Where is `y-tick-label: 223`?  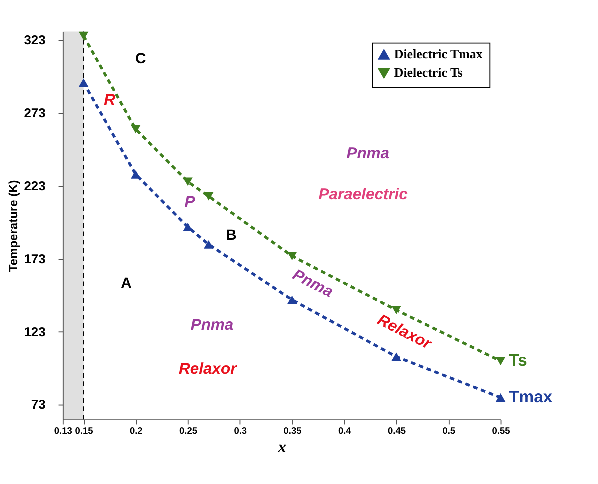 y-tick-label: 223 is located at coordinates (35, 186).